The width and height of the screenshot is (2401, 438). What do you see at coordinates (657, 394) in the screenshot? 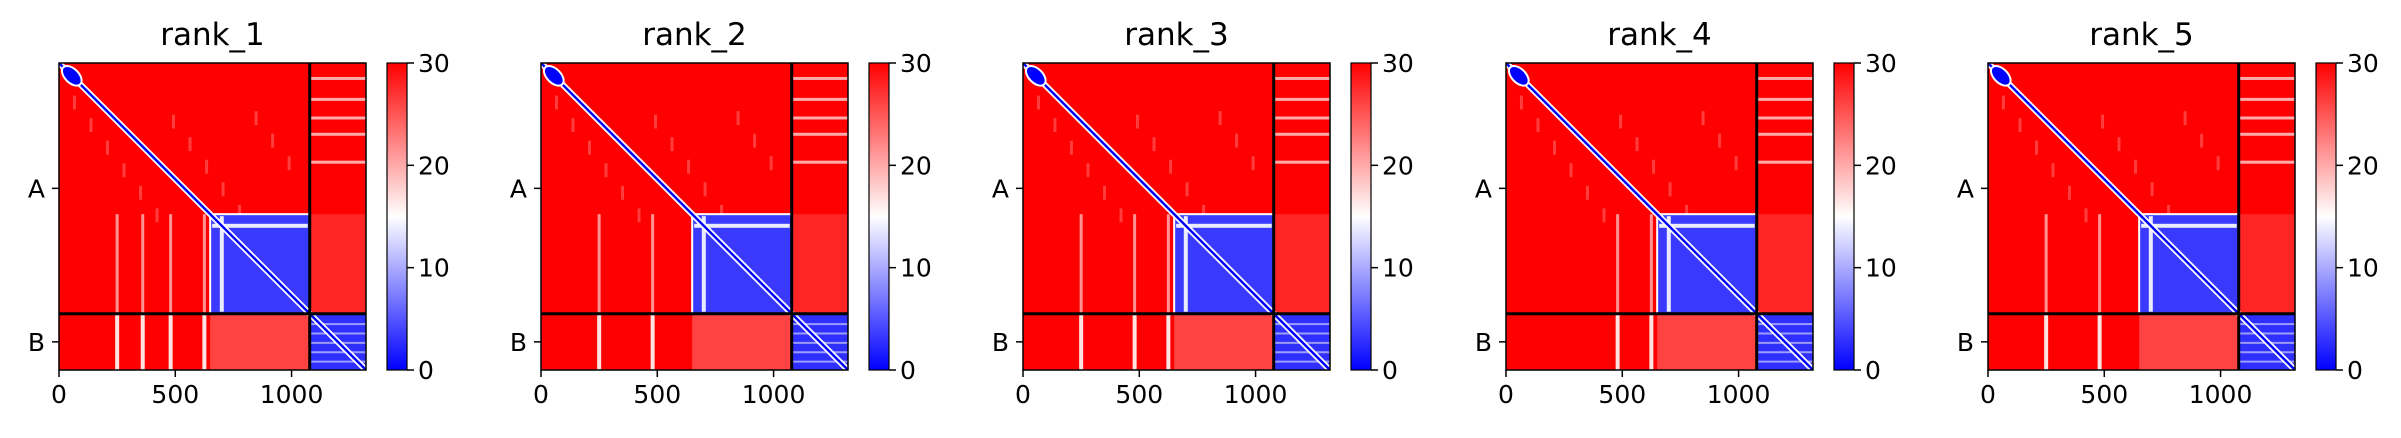
I see `x-tick-label: 500` at bounding box center [657, 394].